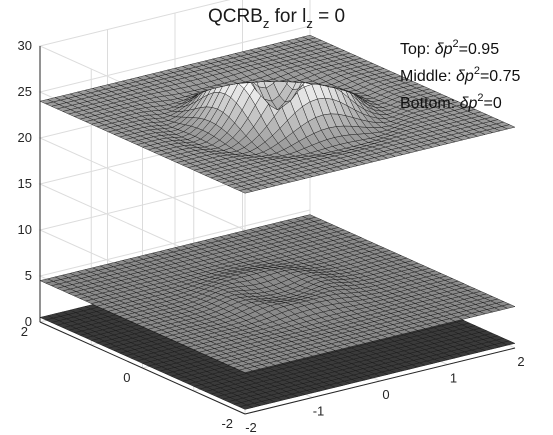 The height and width of the screenshot is (435, 553). What do you see at coordinates (251, 427) in the screenshot?
I see `x-tick-label: -2` at bounding box center [251, 427].